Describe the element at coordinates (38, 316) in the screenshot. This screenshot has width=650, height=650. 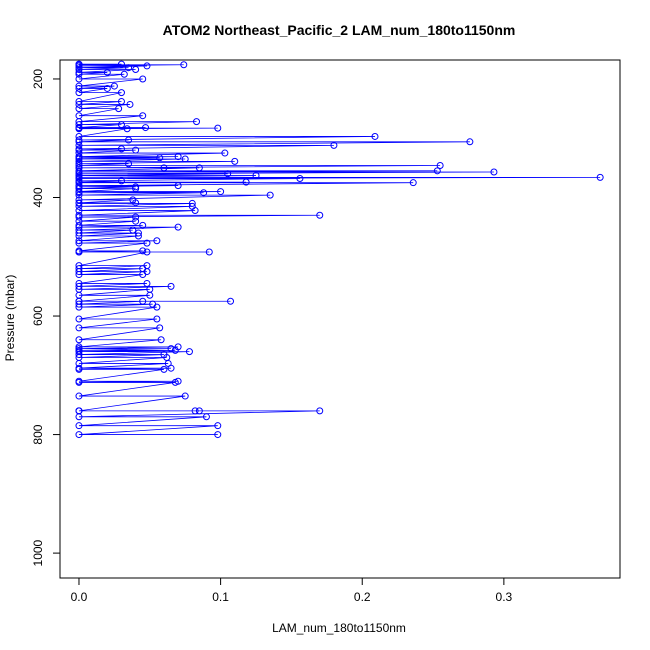
I see `y-tick-label: 600` at that location.